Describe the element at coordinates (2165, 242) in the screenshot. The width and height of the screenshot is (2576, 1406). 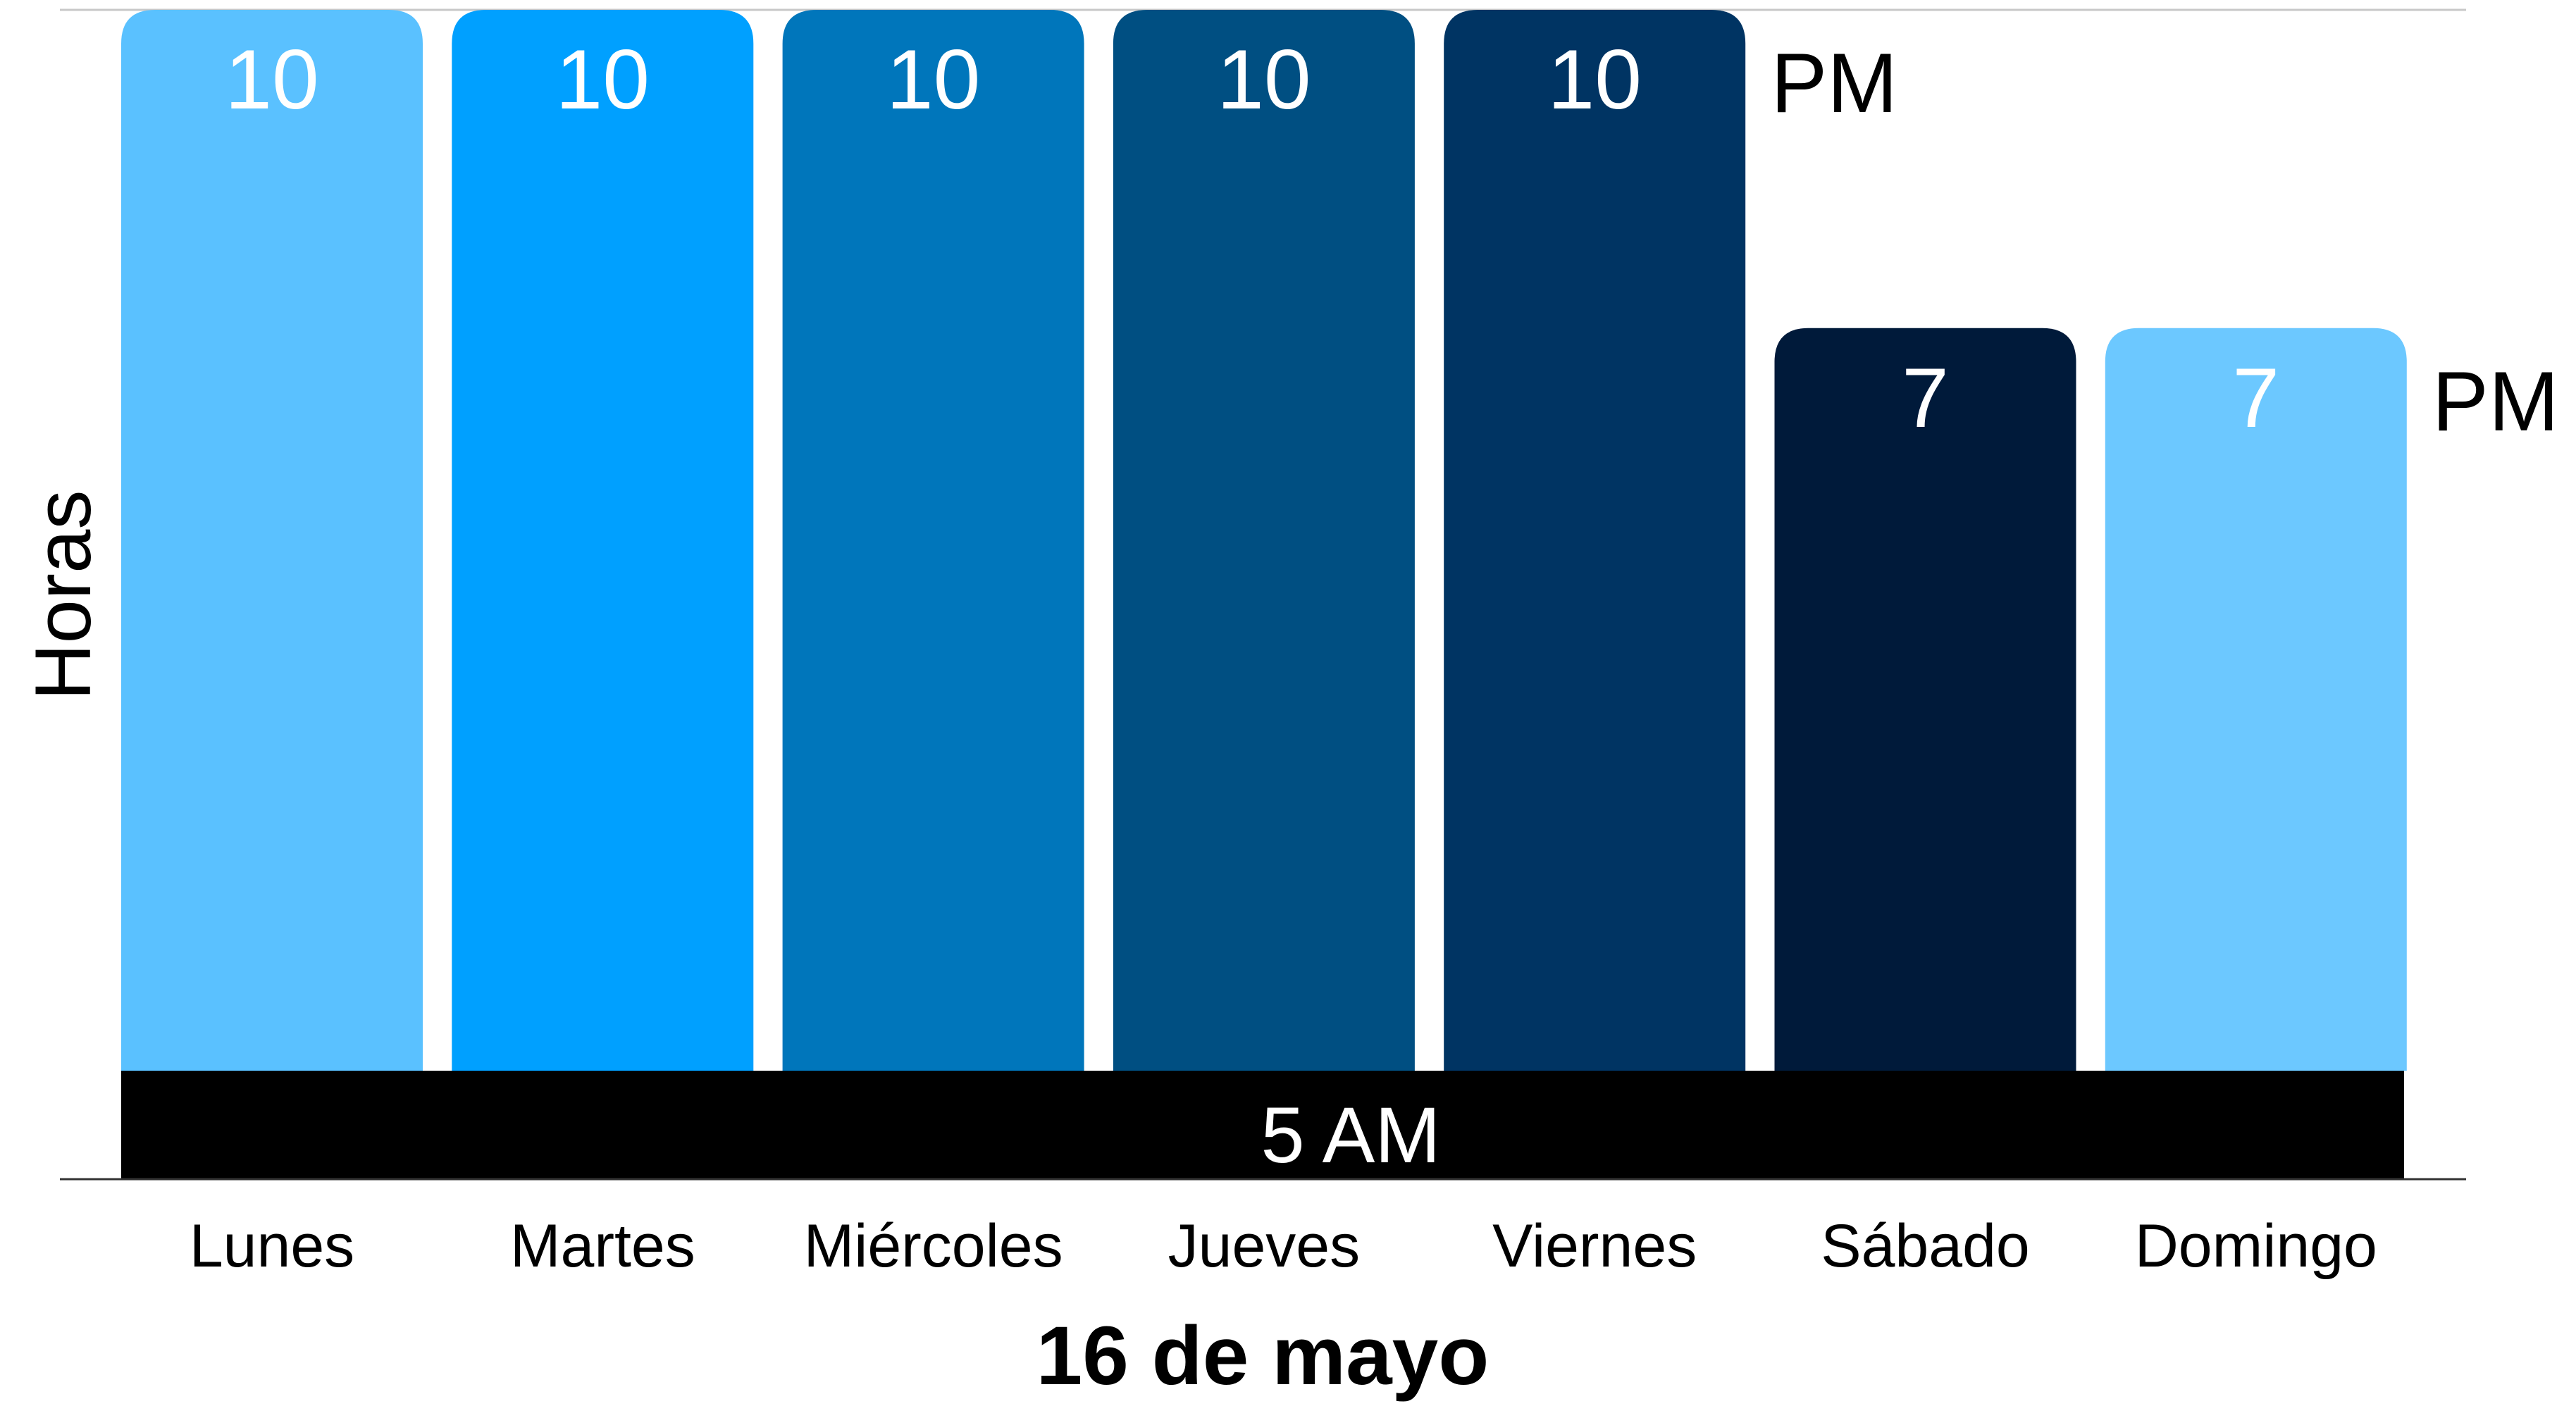
I see `end-labels-layer: PM PM` at that location.